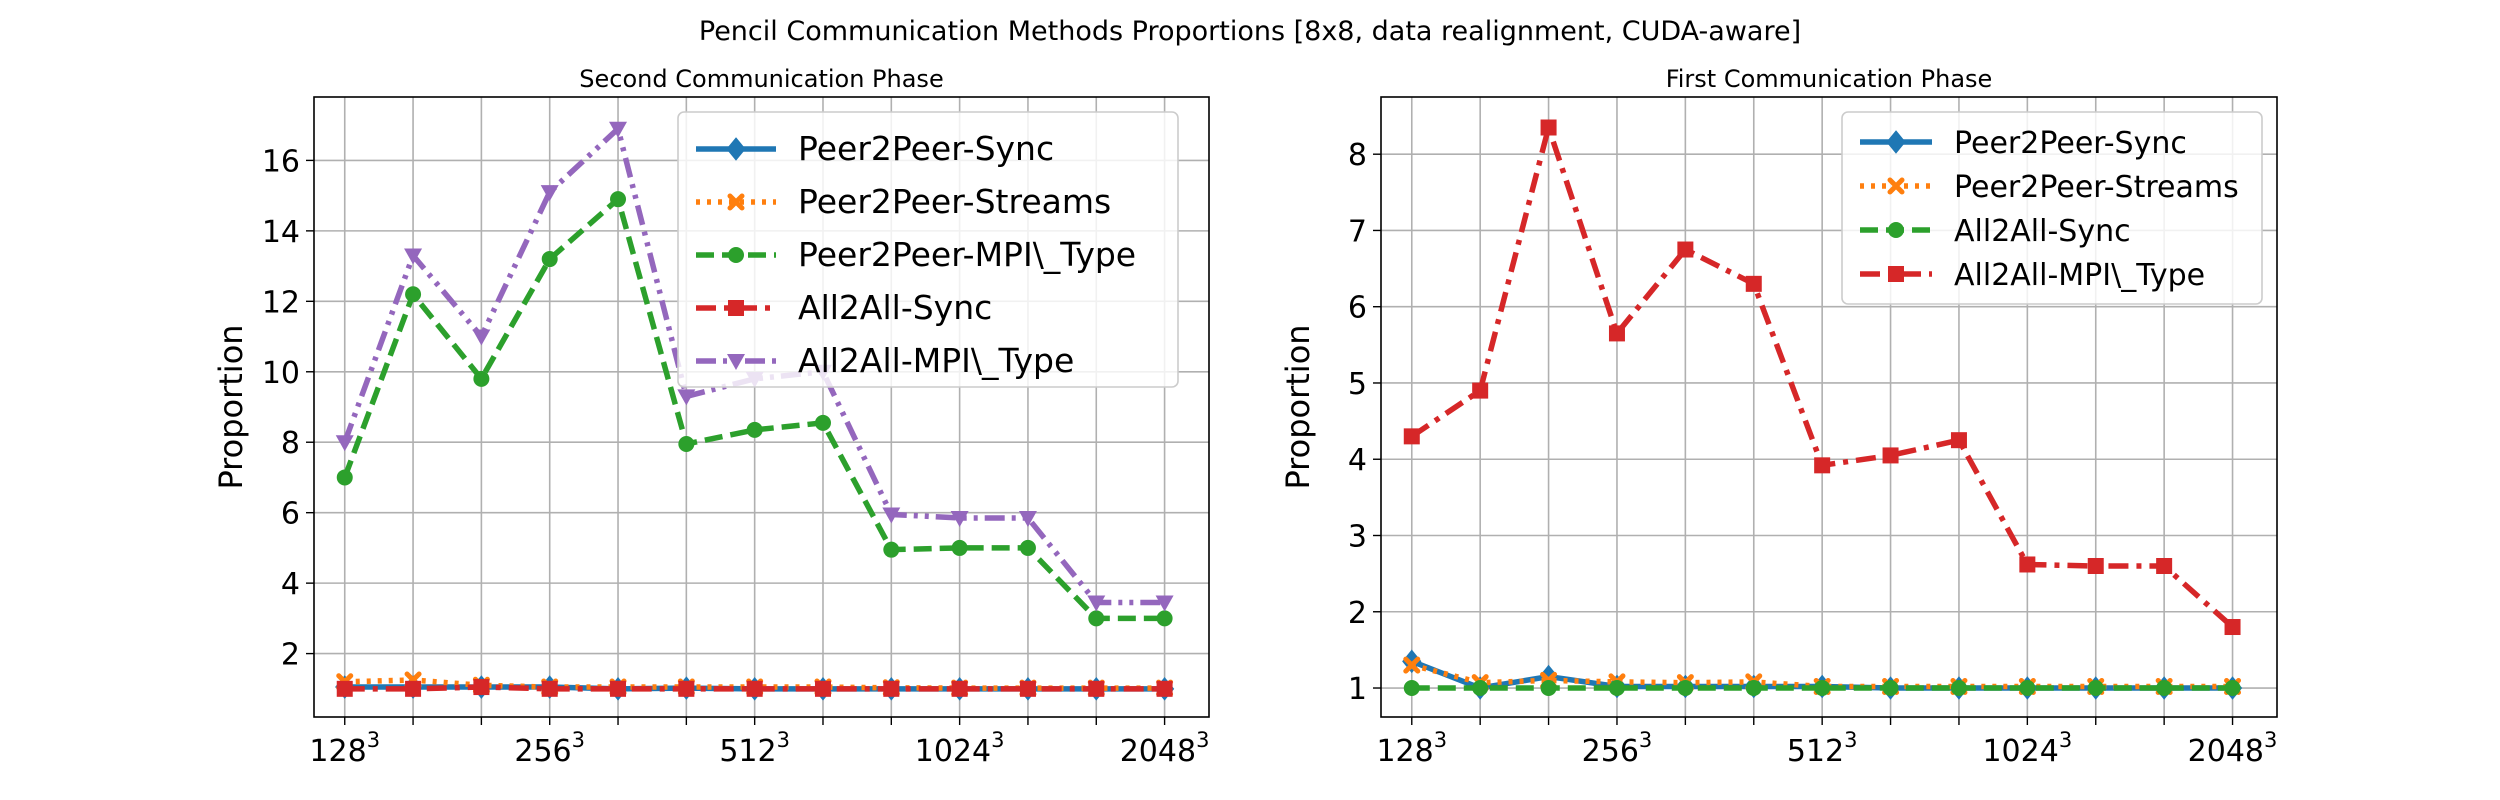 The height and width of the screenshot is (800, 2500). I want to click on legend-label: All2All-MPI\_Type, so click(936, 360).